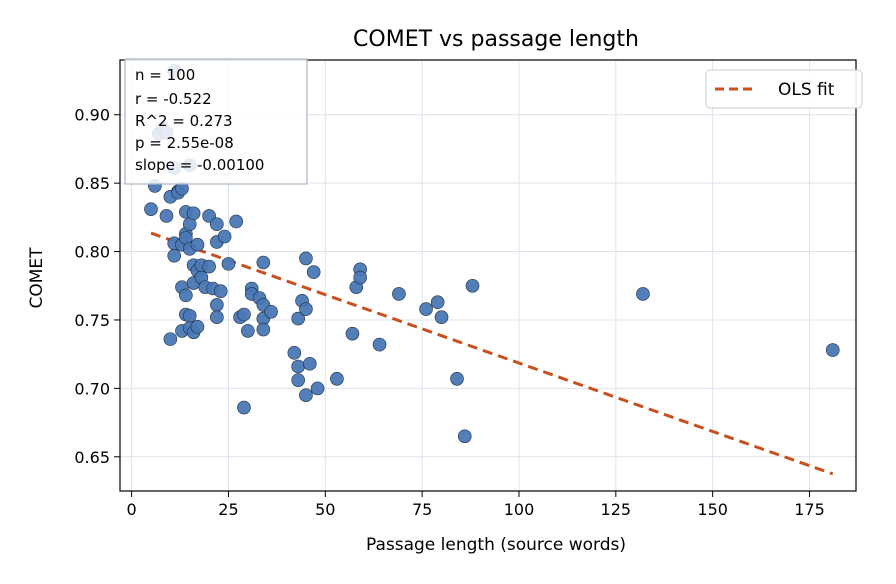  I want to click on x-tick-label: 150, so click(712, 509).